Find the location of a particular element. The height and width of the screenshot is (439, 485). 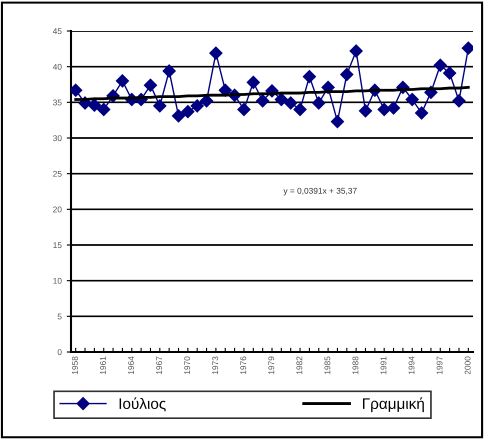

x-tick-label: 1979 is located at coordinates (271, 365).